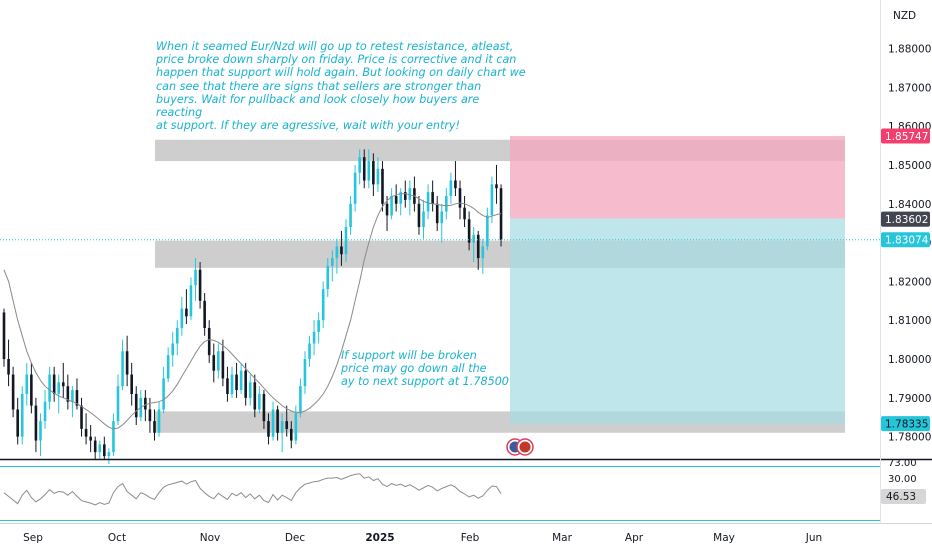  Describe the element at coordinates (906, 425) in the screenshot. I see `price-tag-label: 1.78335` at that location.